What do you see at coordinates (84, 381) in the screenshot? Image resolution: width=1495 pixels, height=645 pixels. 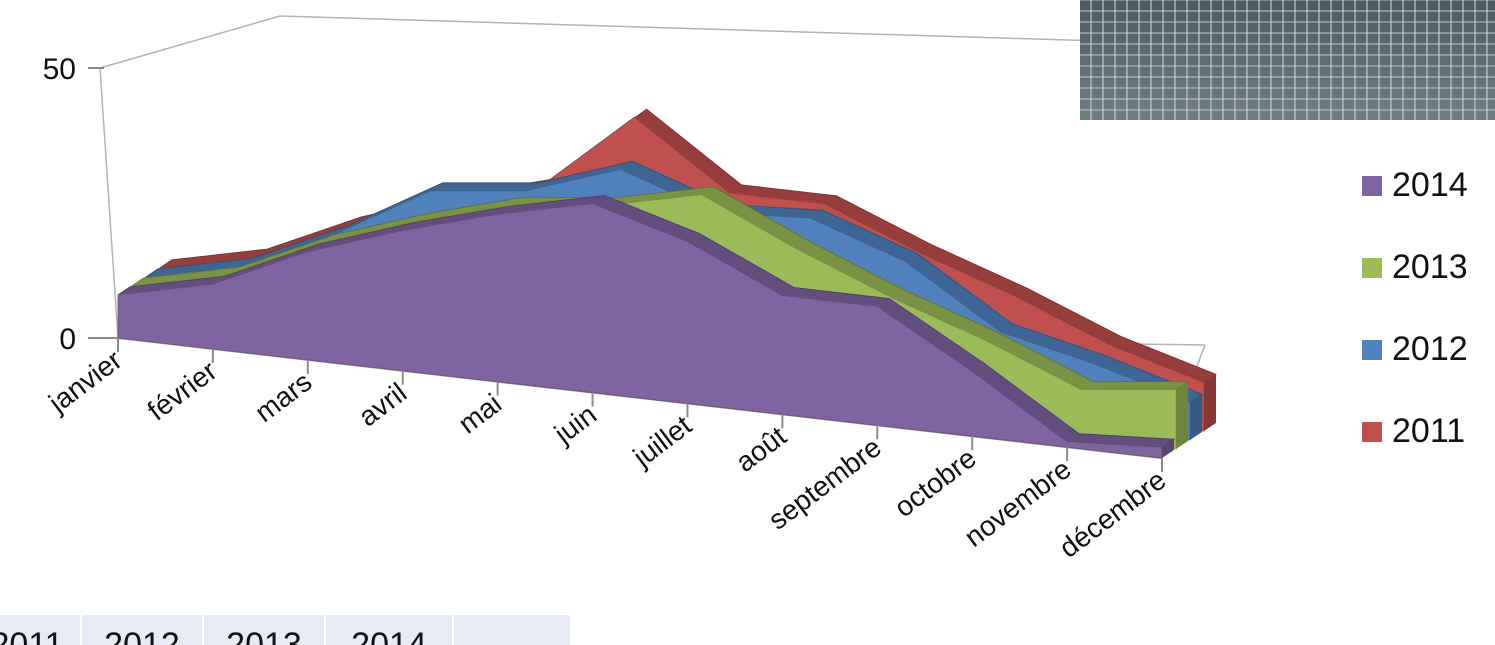 I see `x-category-label: janvier` at bounding box center [84, 381].